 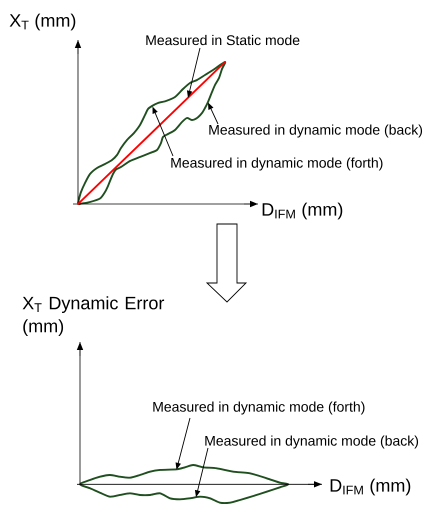 What do you see at coordinates (311, 442) in the screenshot?
I see `text: Measured in dynamic mode (back)` at bounding box center [311, 442].